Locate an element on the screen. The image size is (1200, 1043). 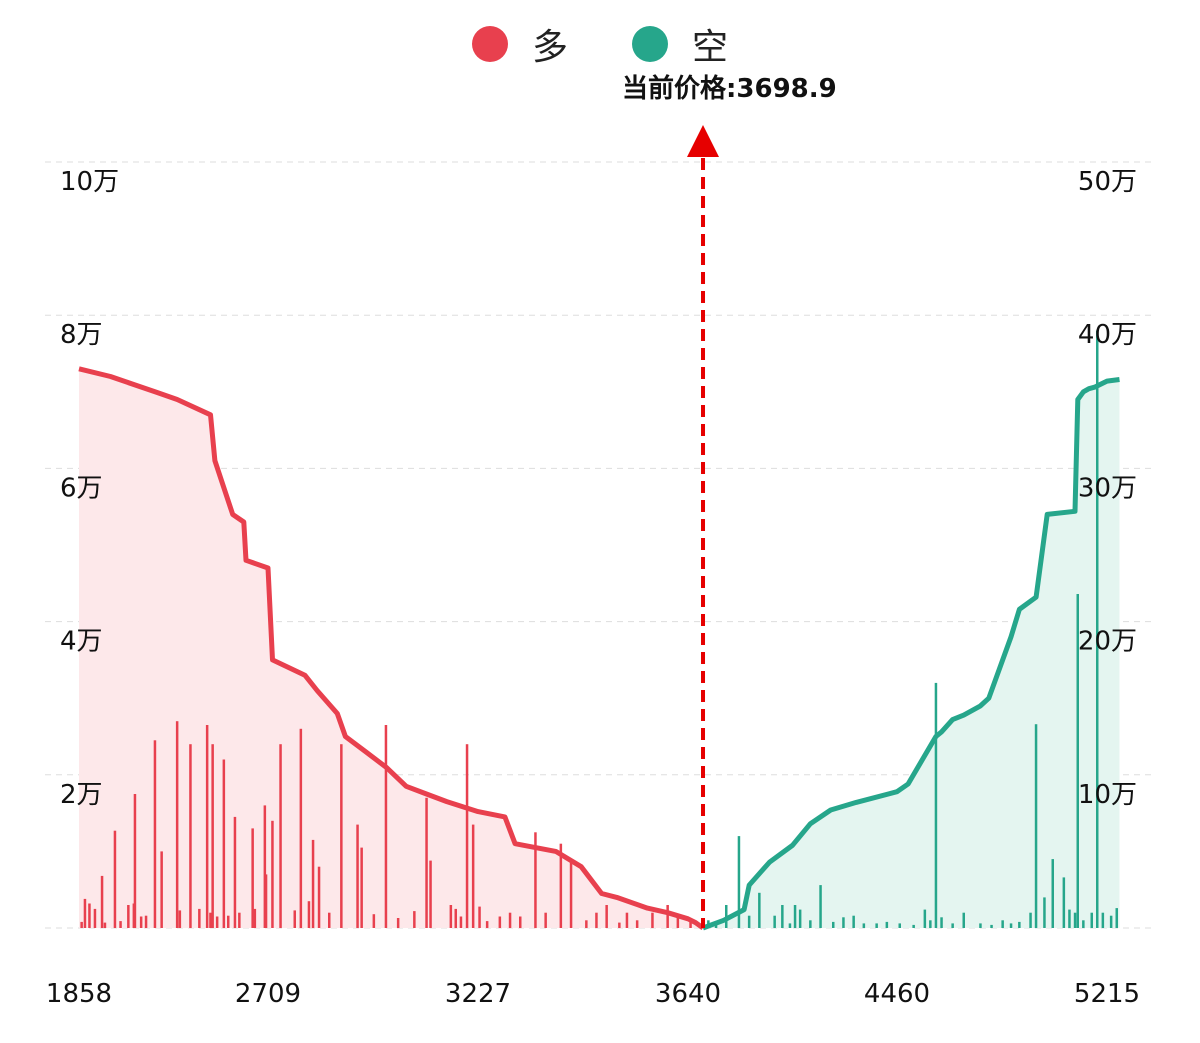
legend-swatch-long is located at coordinates (489, 44).